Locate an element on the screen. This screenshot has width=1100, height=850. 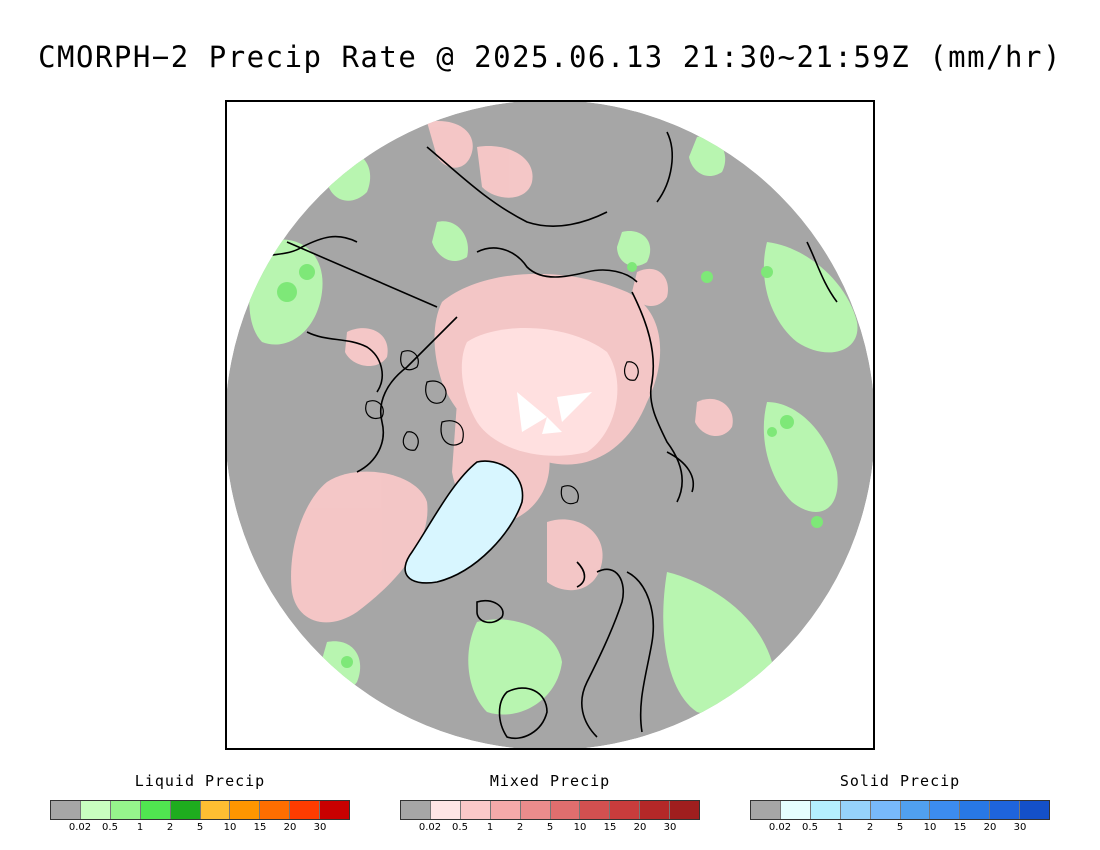
legend-ticks-solid: 0.02 0.5 1 2 5 10 15 20 30 is located at coordinates (900, 829).